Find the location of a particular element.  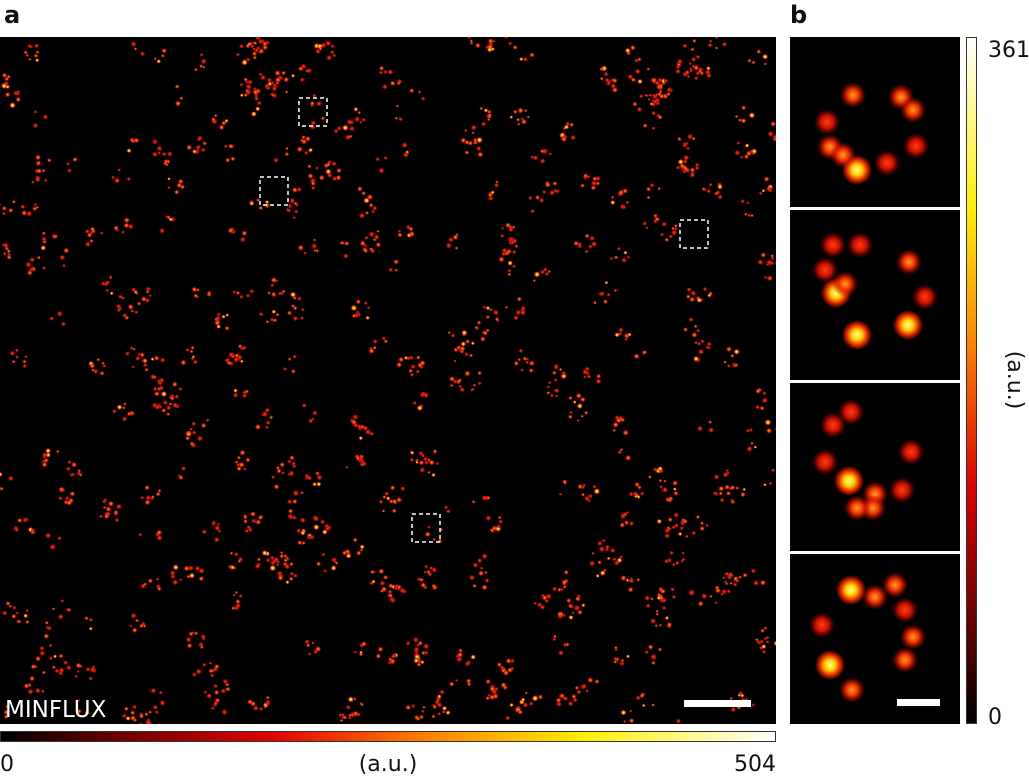

panel-label: b is located at coordinates (798, 15).